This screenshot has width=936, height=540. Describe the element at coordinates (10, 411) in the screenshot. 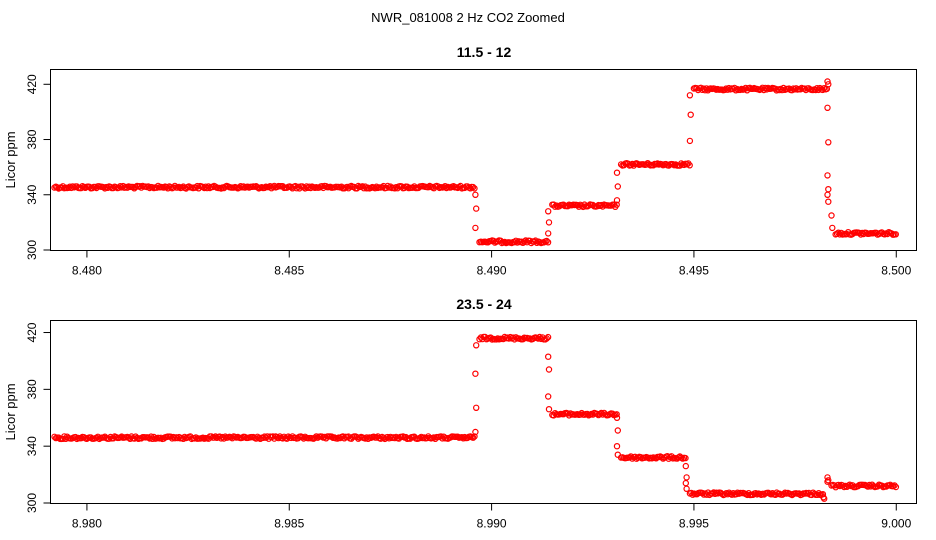

I see `panel-2-y-axis-label: Licor ppm` at that location.